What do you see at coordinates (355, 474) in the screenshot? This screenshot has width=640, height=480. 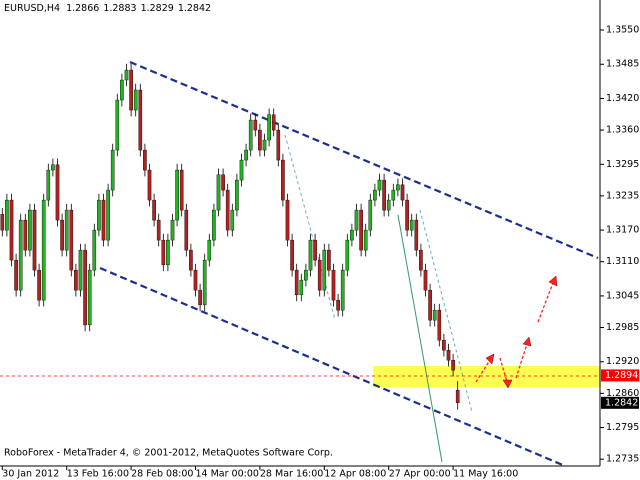 I see `x-tick-label: 12 Apr 08:00` at bounding box center [355, 474].